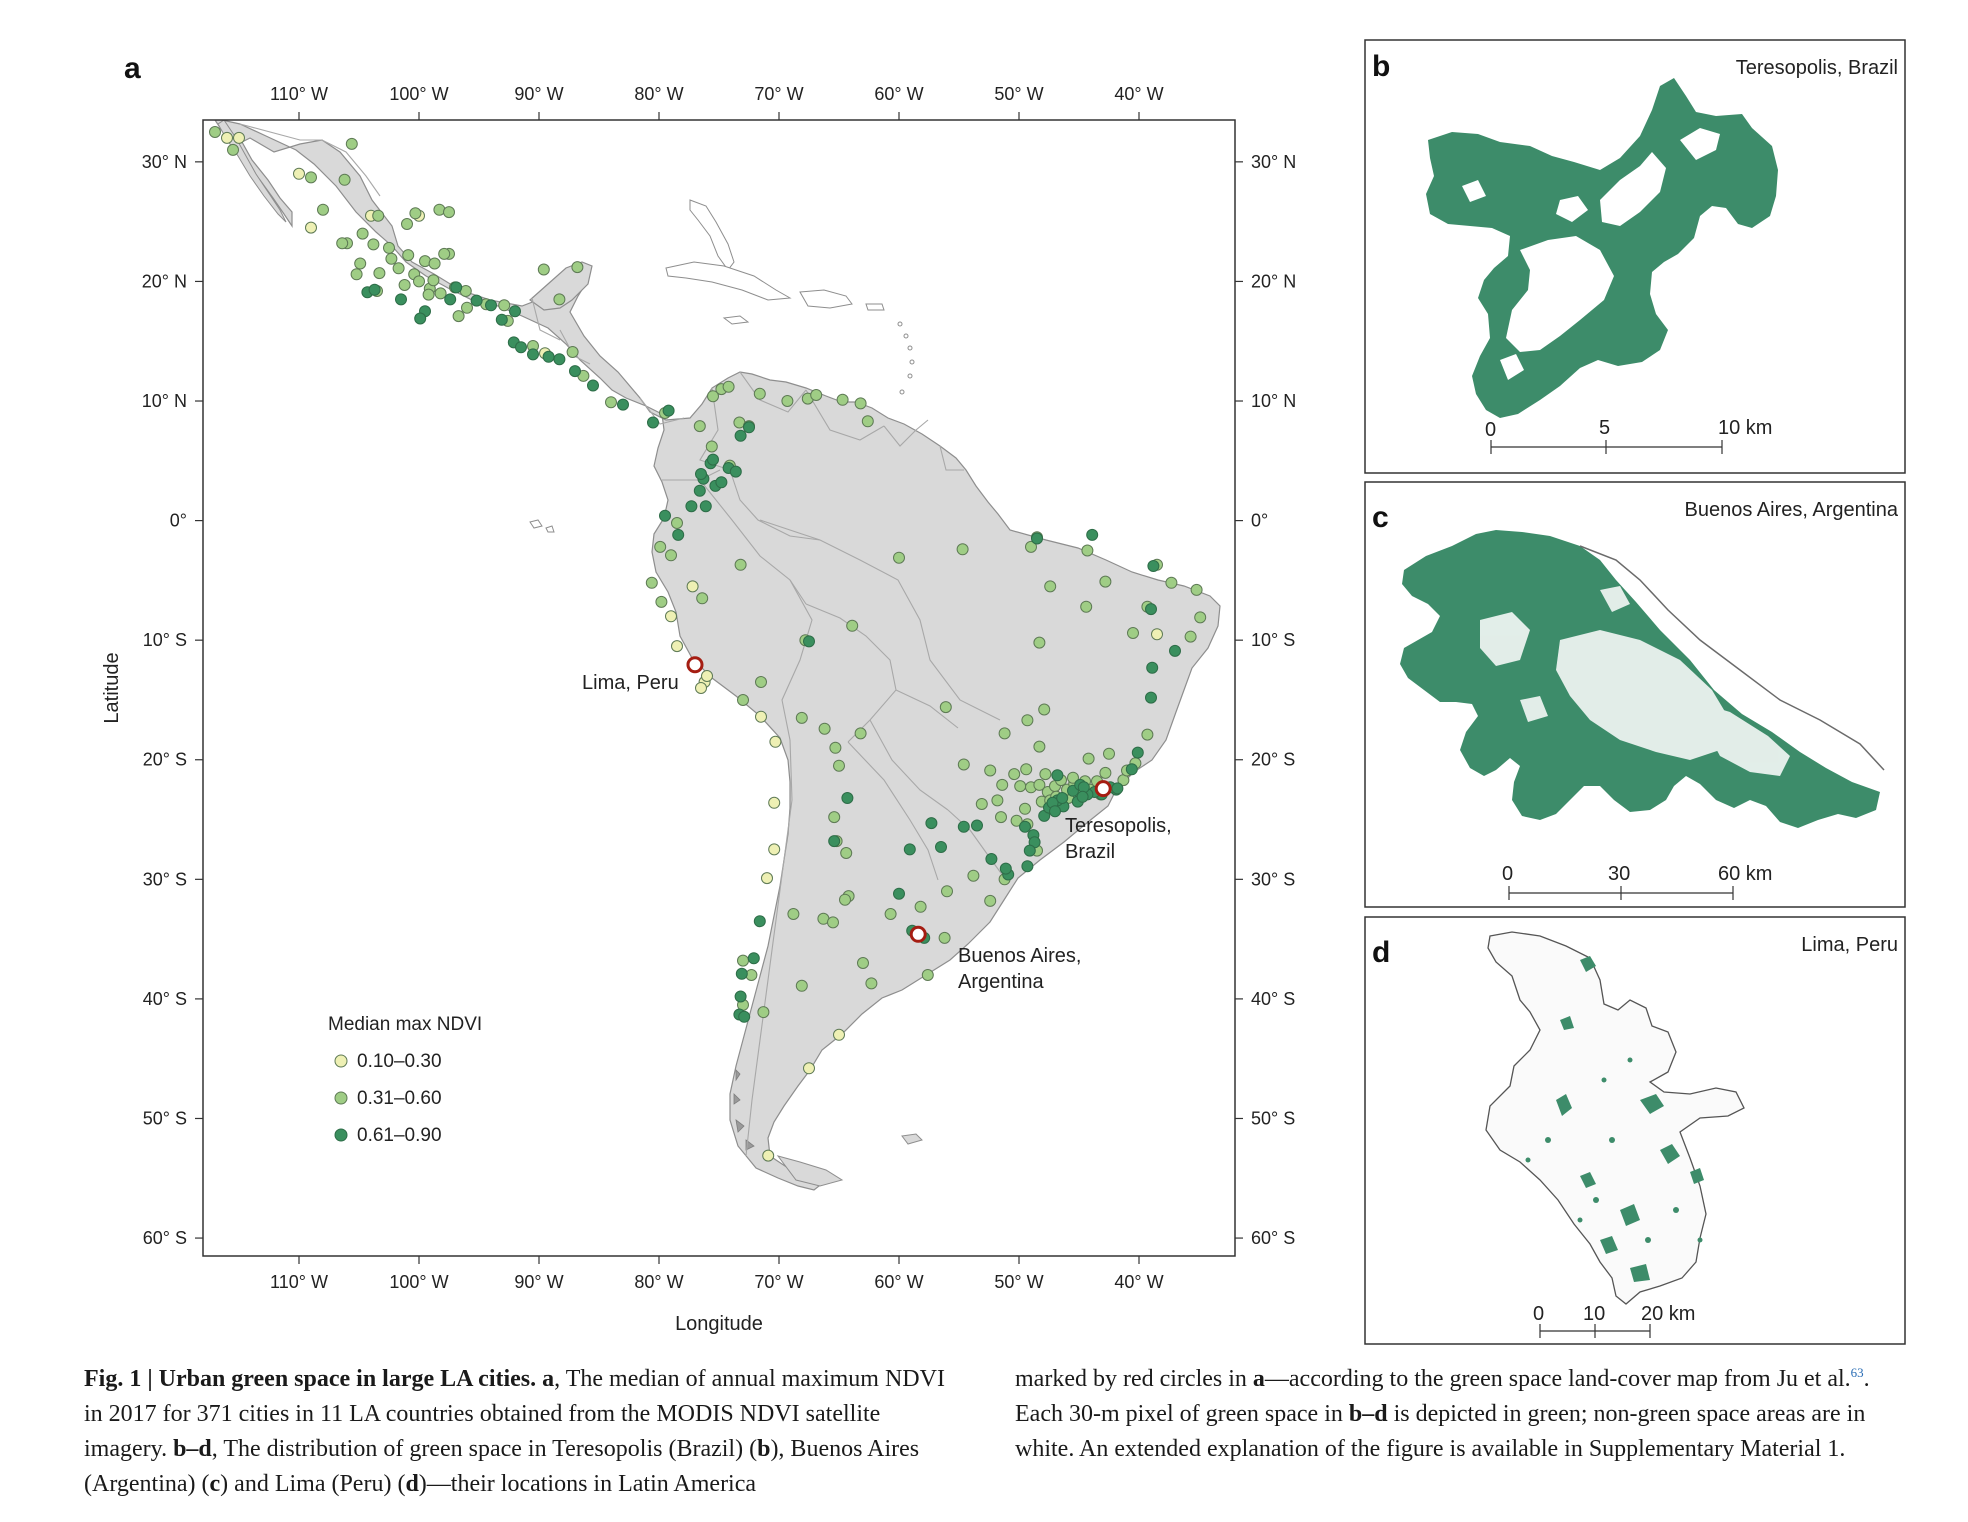 This screenshot has height=1522, width=1968. I want to click on teresopolis-non-green, so click(1591, 254).